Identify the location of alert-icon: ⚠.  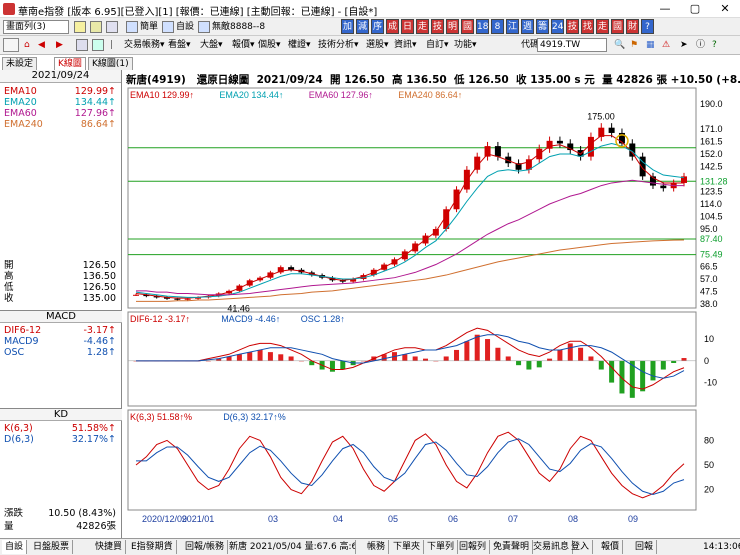
(666, 45).